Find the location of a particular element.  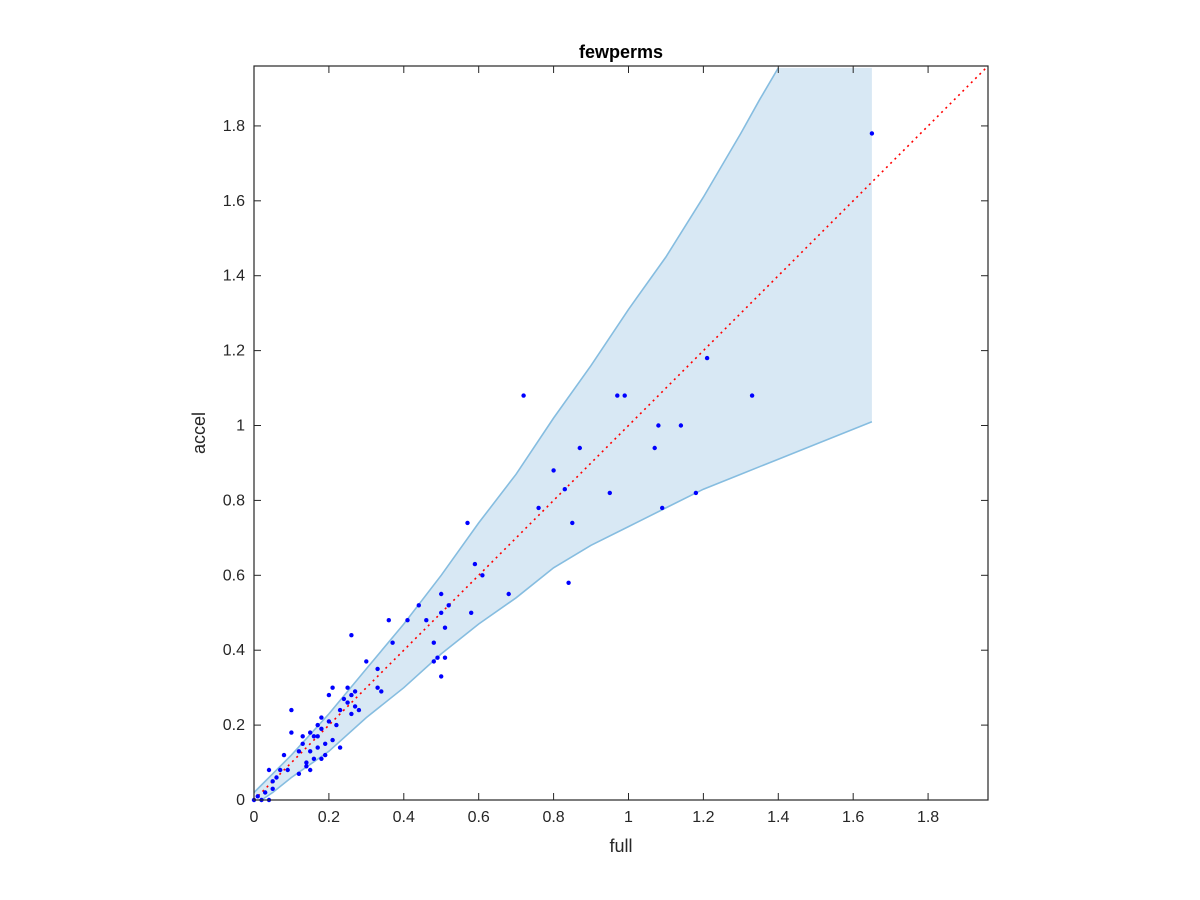

y-tick-label: 1.8 is located at coordinates (234, 126).